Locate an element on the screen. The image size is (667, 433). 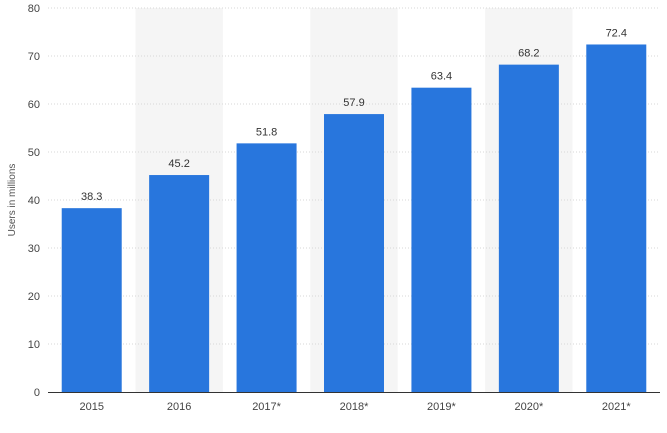
y-tick-label: 20 is located at coordinates (34, 297).